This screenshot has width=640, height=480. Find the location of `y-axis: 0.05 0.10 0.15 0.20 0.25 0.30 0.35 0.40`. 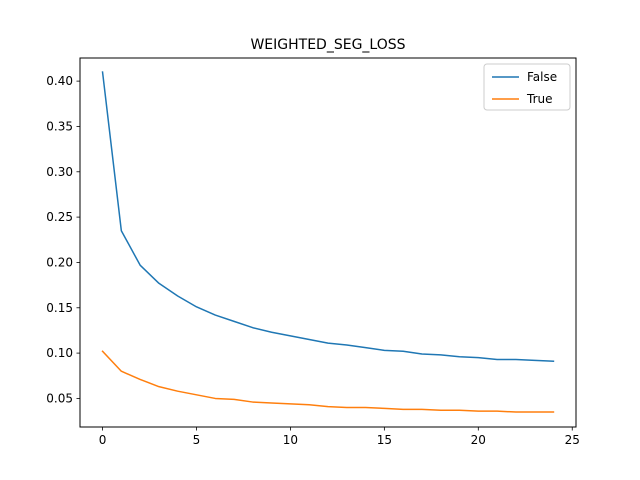

y-axis: 0.05 0.10 0.15 0.20 0.25 0.30 0.35 0.40 is located at coordinates (63, 239).